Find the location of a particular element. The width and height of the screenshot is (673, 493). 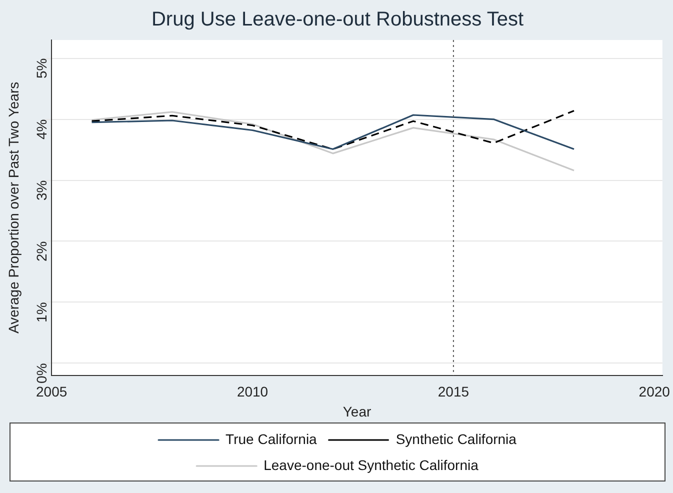

y-tick-label: 4% is located at coordinates (41, 129).